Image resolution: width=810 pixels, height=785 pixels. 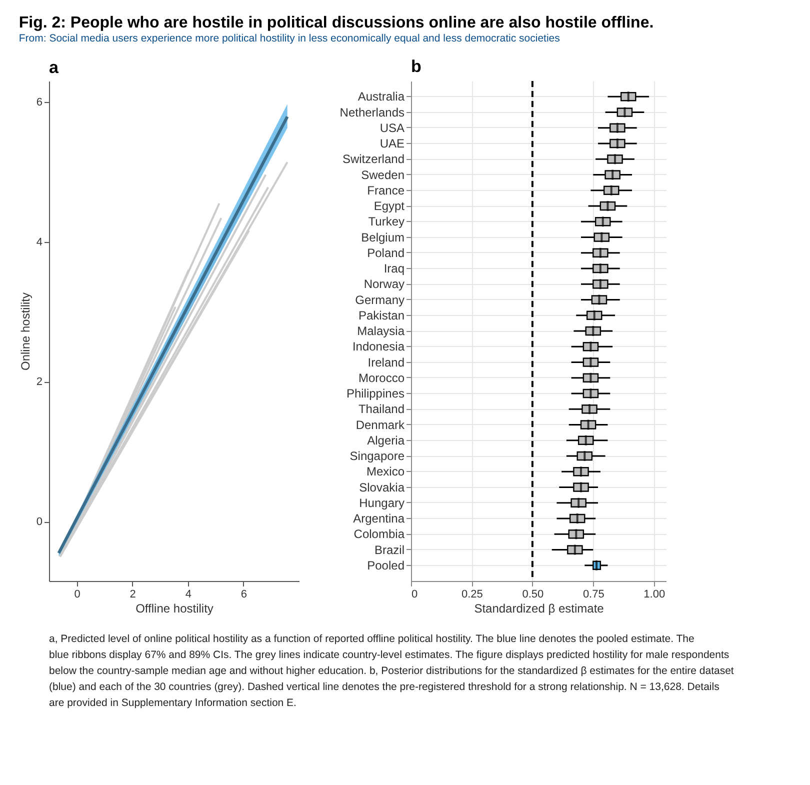 What do you see at coordinates (394, 269) in the screenshot?
I see `y-tick-label: Iraq` at bounding box center [394, 269].